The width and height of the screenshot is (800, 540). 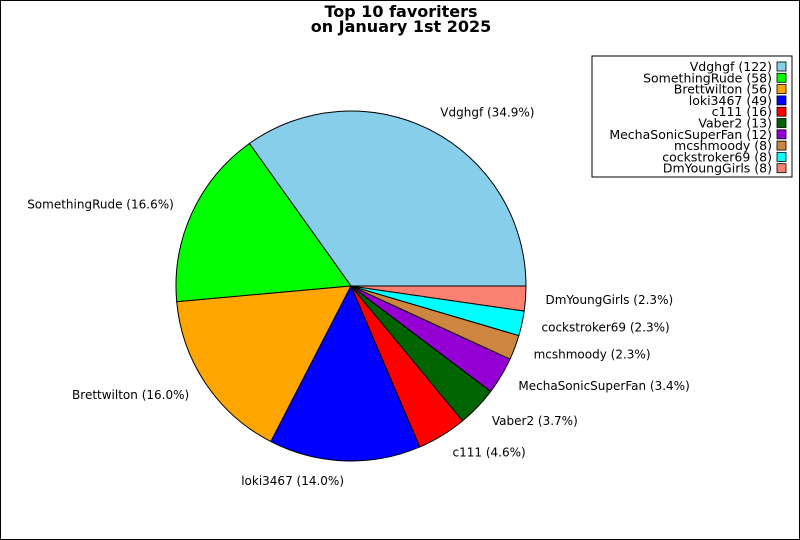 I want to click on pie-slice-Vdghgf, so click(x=387, y=198).